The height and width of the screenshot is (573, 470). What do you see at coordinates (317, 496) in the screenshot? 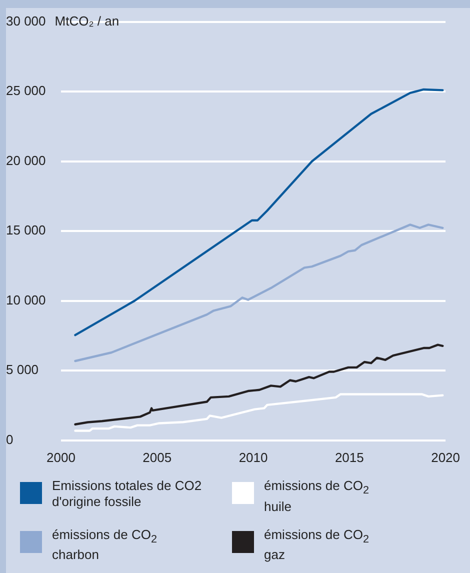
I see `text: émissions de CO$_{2}$ huile` at bounding box center [317, 496].